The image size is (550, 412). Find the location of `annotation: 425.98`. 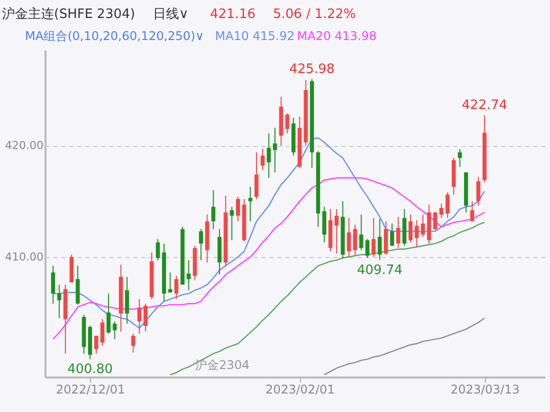

annotation: 425.98 is located at coordinates (312, 70).